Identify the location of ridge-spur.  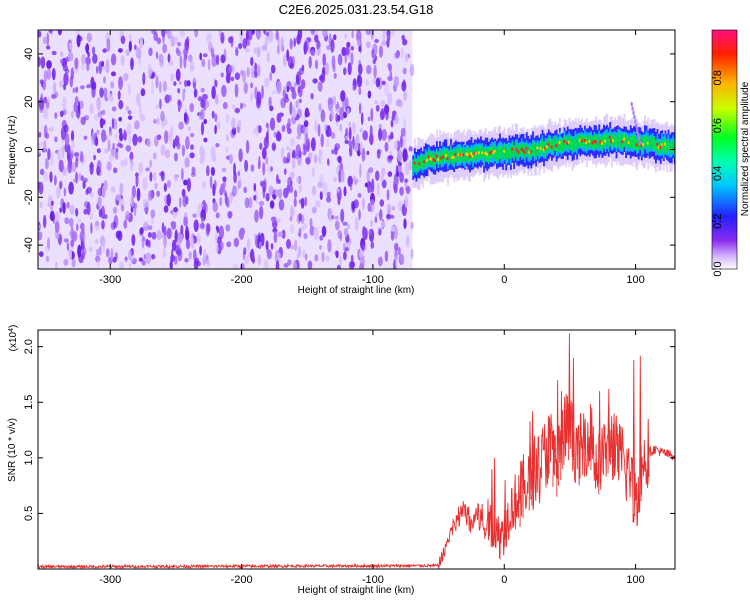
(638, 134).